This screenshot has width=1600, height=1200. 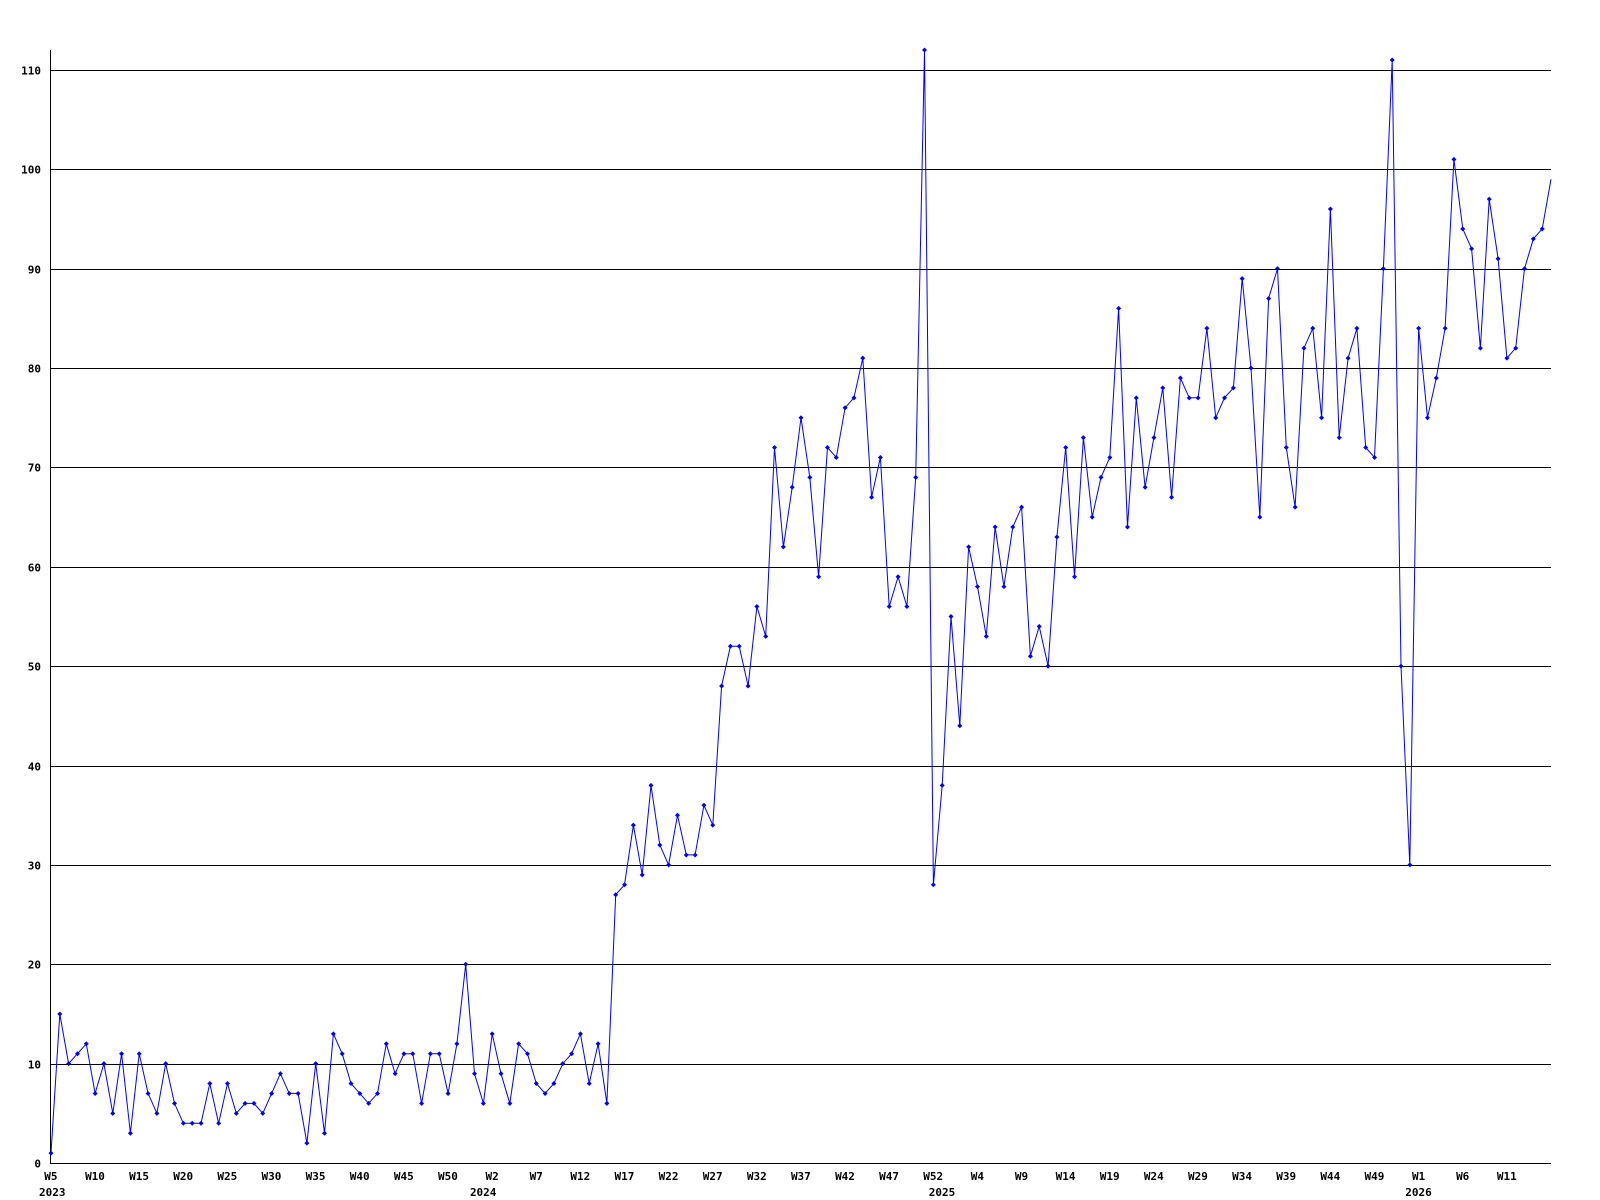 What do you see at coordinates (448, 1176) in the screenshot?
I see `x-tick-label: W50` at bounding box center [448, 1176].